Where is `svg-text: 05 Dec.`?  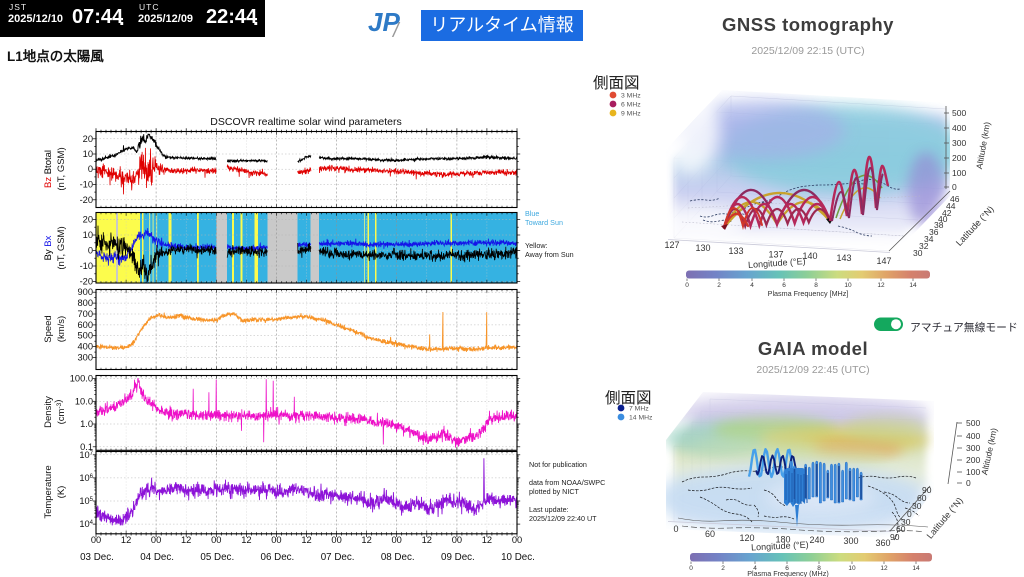
svg-text: 05 Dec. is located at coordinates (217, 557).